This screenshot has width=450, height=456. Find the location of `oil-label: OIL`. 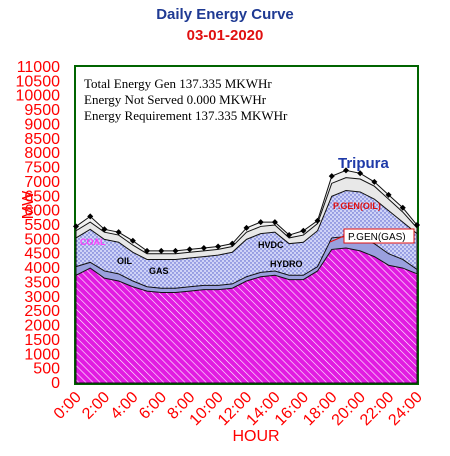

oil-label: OIL is located at coordinates (125, 261).